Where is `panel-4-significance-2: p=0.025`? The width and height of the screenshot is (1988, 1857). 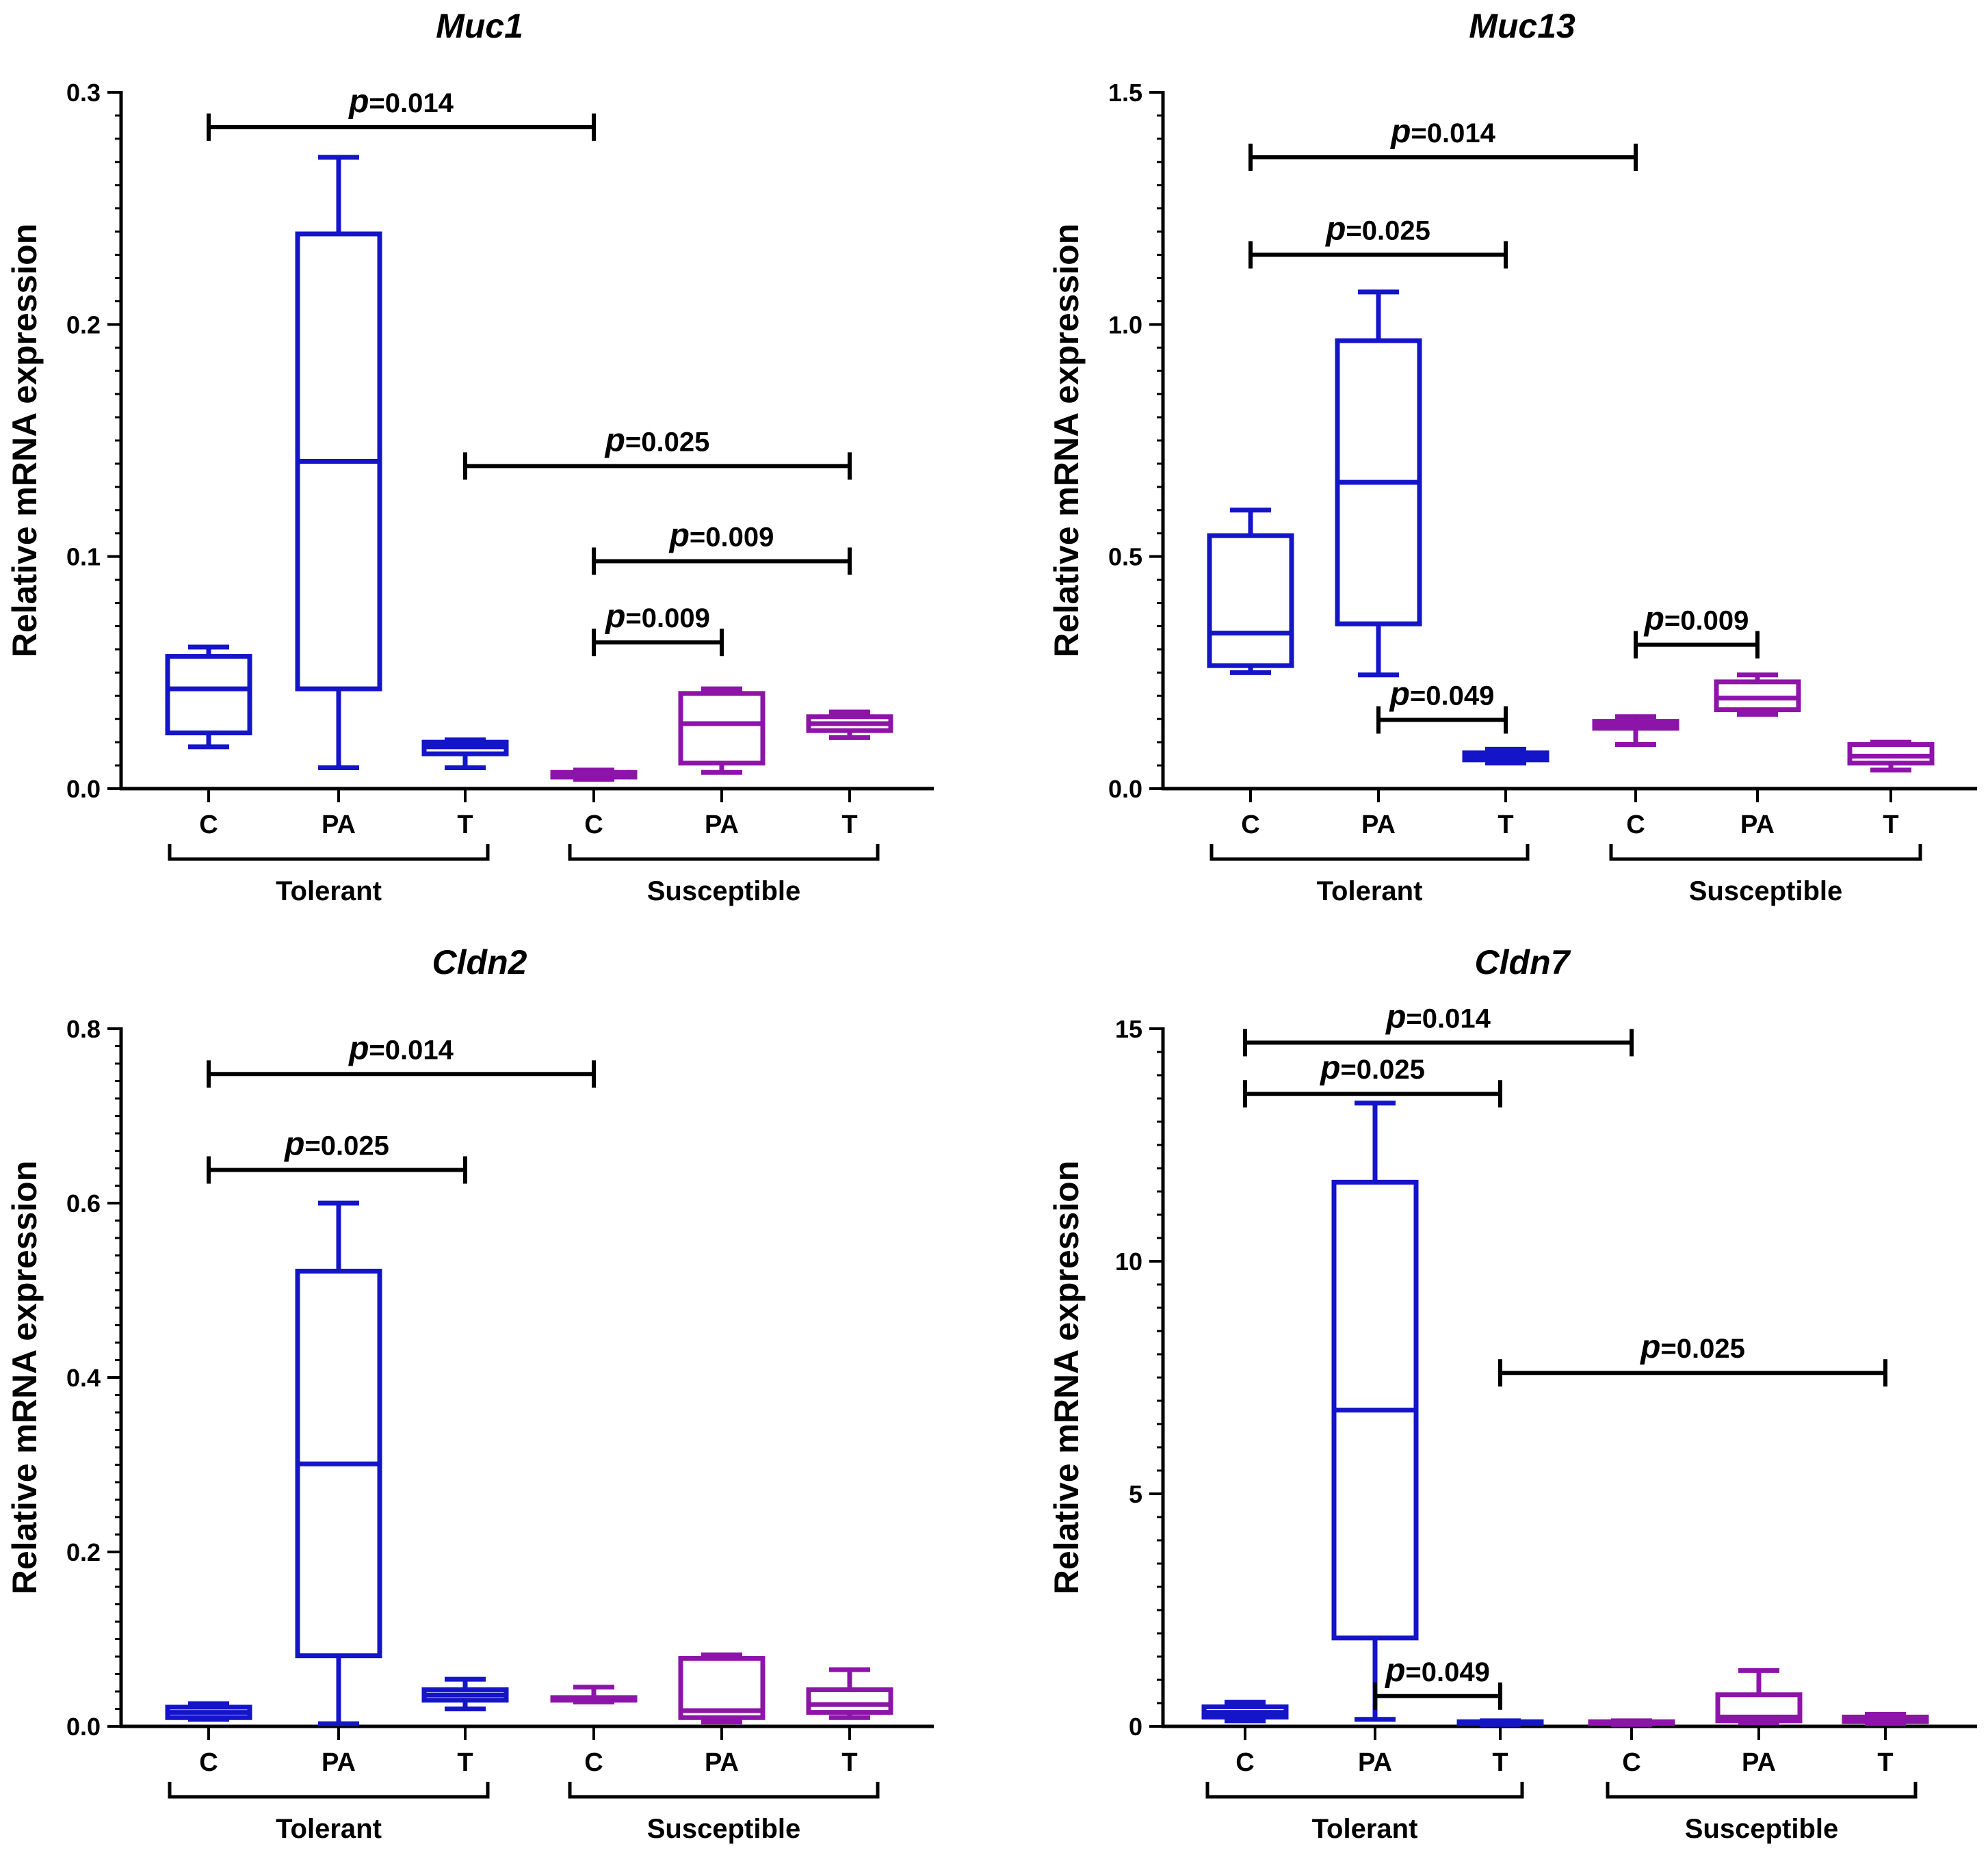
panel-4-significance-2: p=0.025 is located at coordinates (1373, 1079).